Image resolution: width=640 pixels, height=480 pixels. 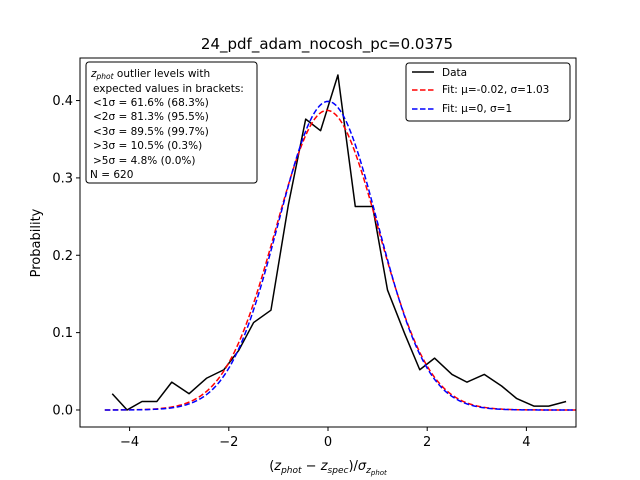 What do you see at coordinates (327, 44) in the screenshot?
I see `chart-title: 24_pdf_adam_nocosh_pc=0.0375` at bounding box center [327, 44].